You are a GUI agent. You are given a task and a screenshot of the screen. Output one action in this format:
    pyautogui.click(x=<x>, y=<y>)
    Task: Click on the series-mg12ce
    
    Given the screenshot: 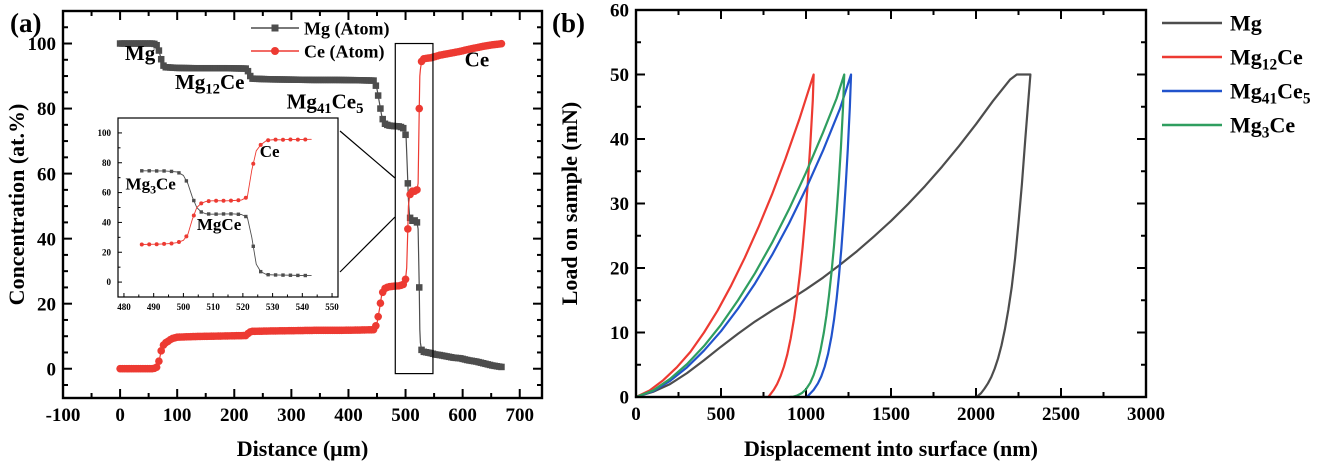 What is the action you would take?
    pyautogui.click(x=724, y=236)
    